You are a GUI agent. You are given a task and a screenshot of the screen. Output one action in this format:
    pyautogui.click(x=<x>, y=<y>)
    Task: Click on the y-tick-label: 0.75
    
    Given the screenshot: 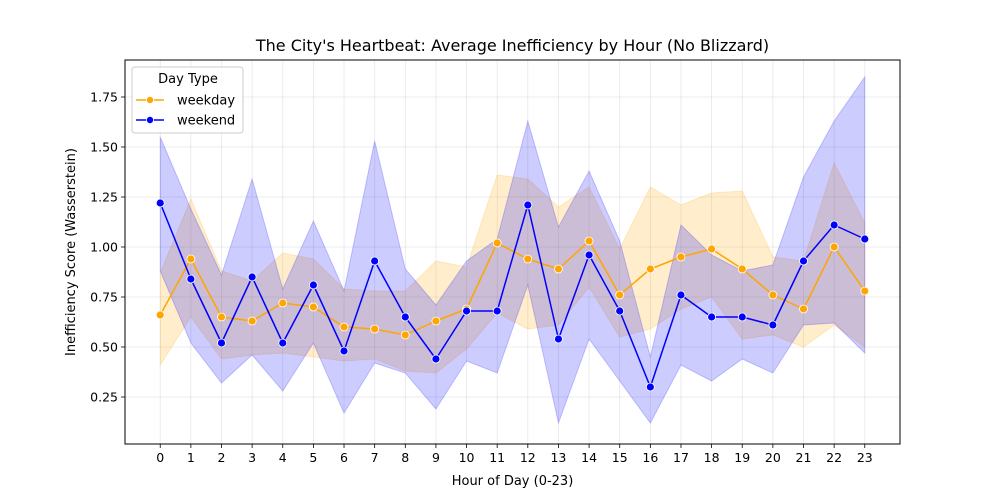 What is the action you would take?
    pyautogui.click(x=104, y=297)
    